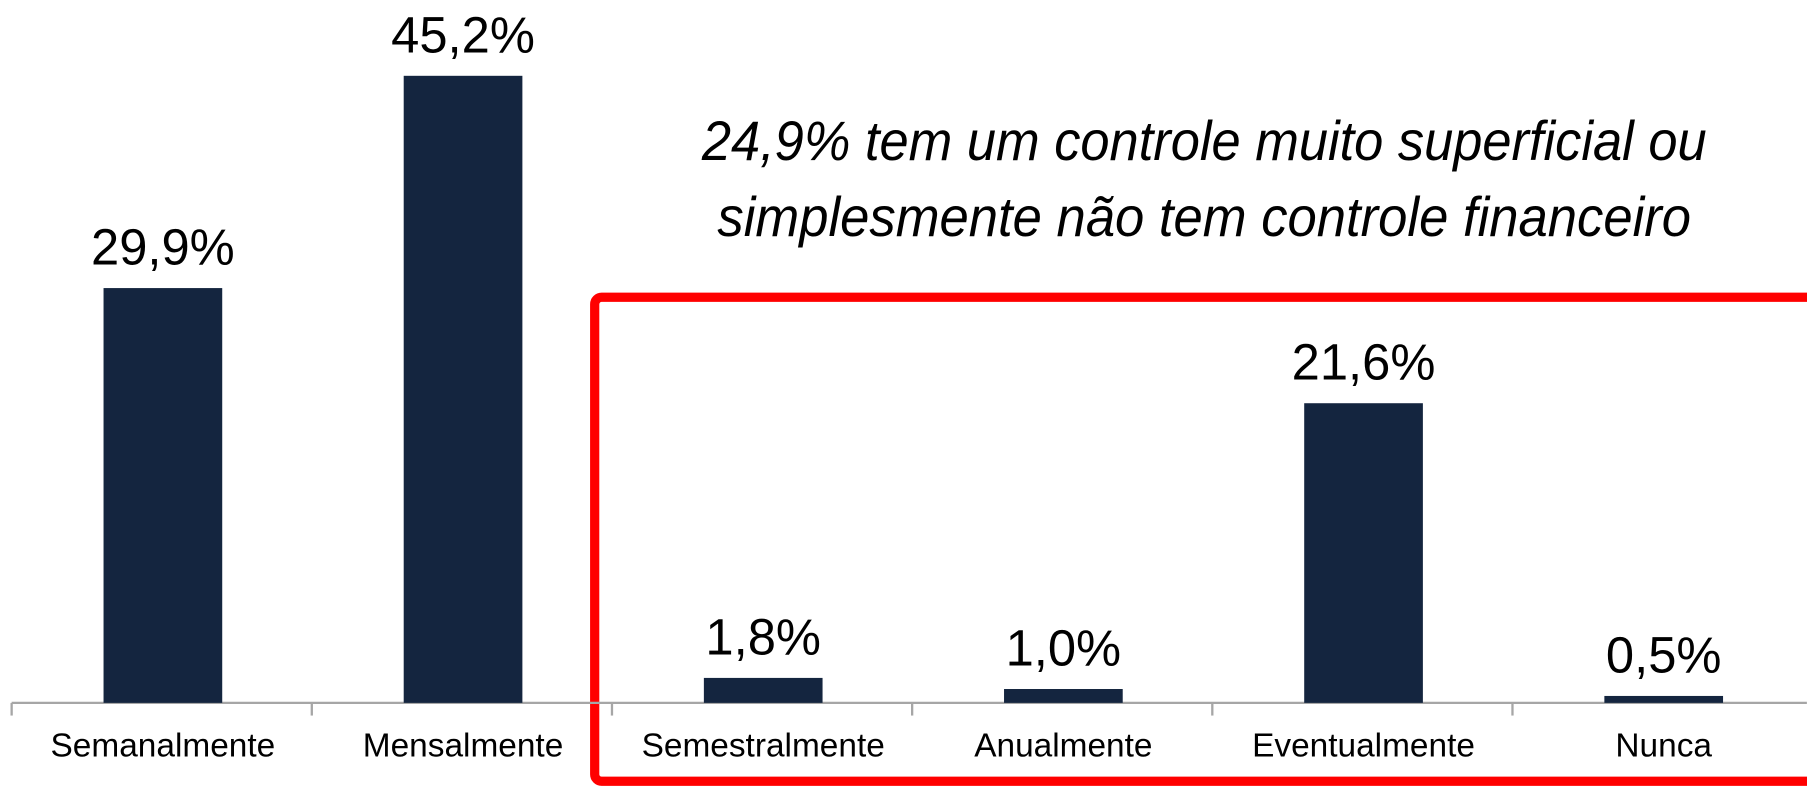  I want to click on x-tick-label: Semanalmente, so click(163, 746).